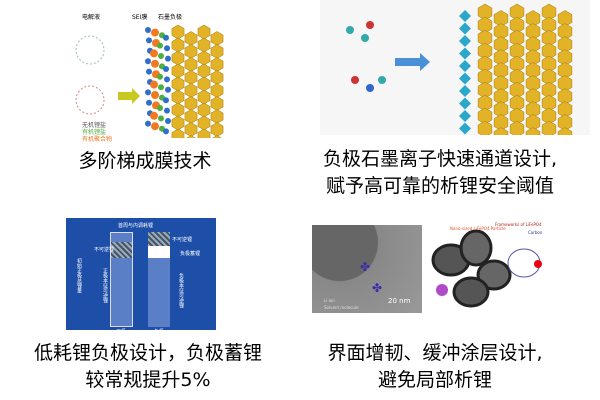 Image resolution: width=600 pixels, height=400 pixels. What do you see at coordinates (367, 269) in the screenshot?
I see `tem-image: 20 nm Li-ion Solvent molecule ✤ ✤` at bounding box center [367, 269].